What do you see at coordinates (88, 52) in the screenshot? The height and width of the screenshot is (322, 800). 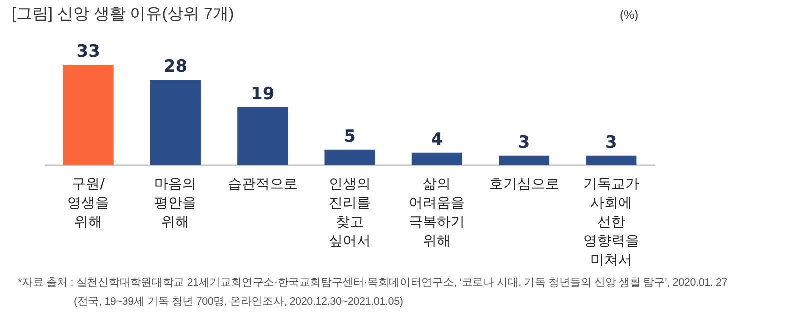 I see `data-label: 33` at bounding box center [88, 52].